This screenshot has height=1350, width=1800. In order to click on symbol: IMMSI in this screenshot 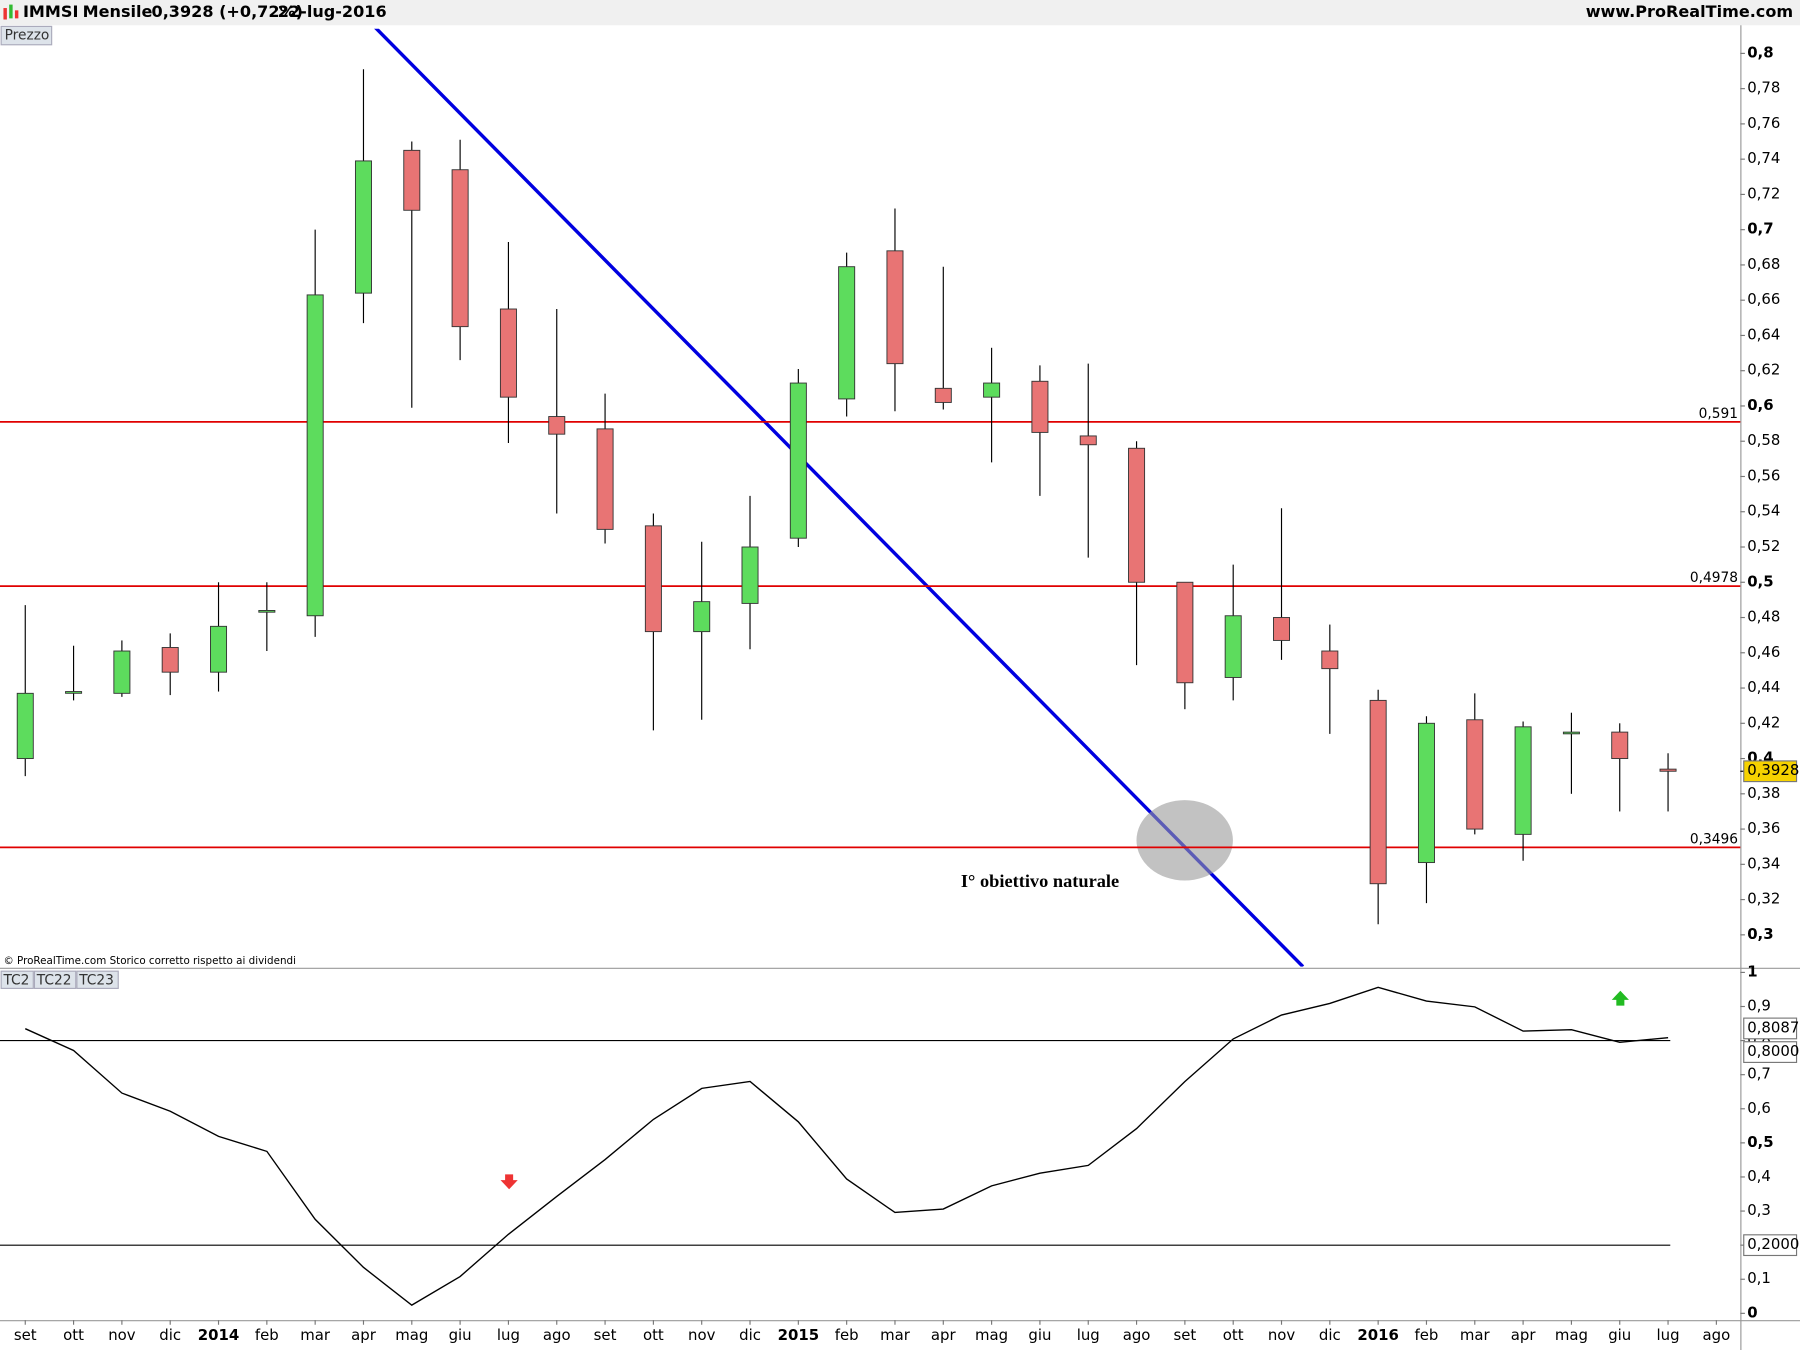, I will do `click(51, 11)`.